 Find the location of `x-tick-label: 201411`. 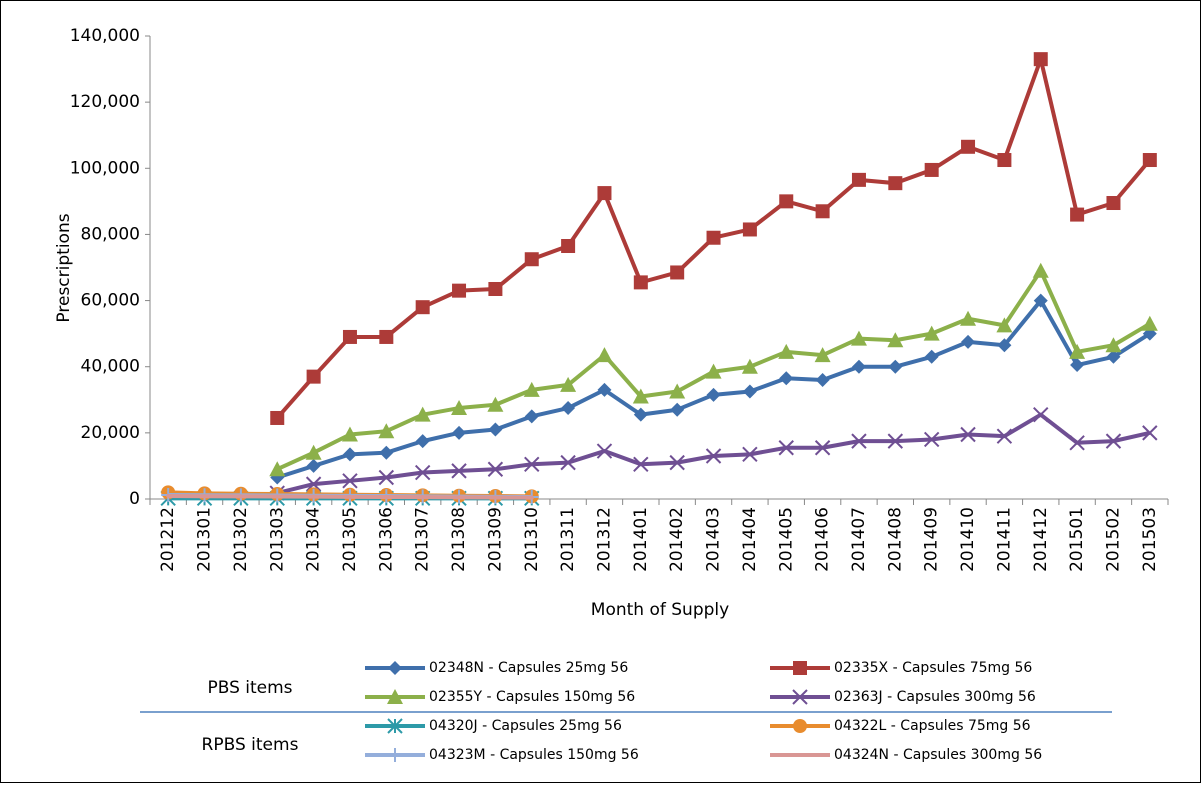

x-tick-label: 201411 is located at coordinates (1004, 539).